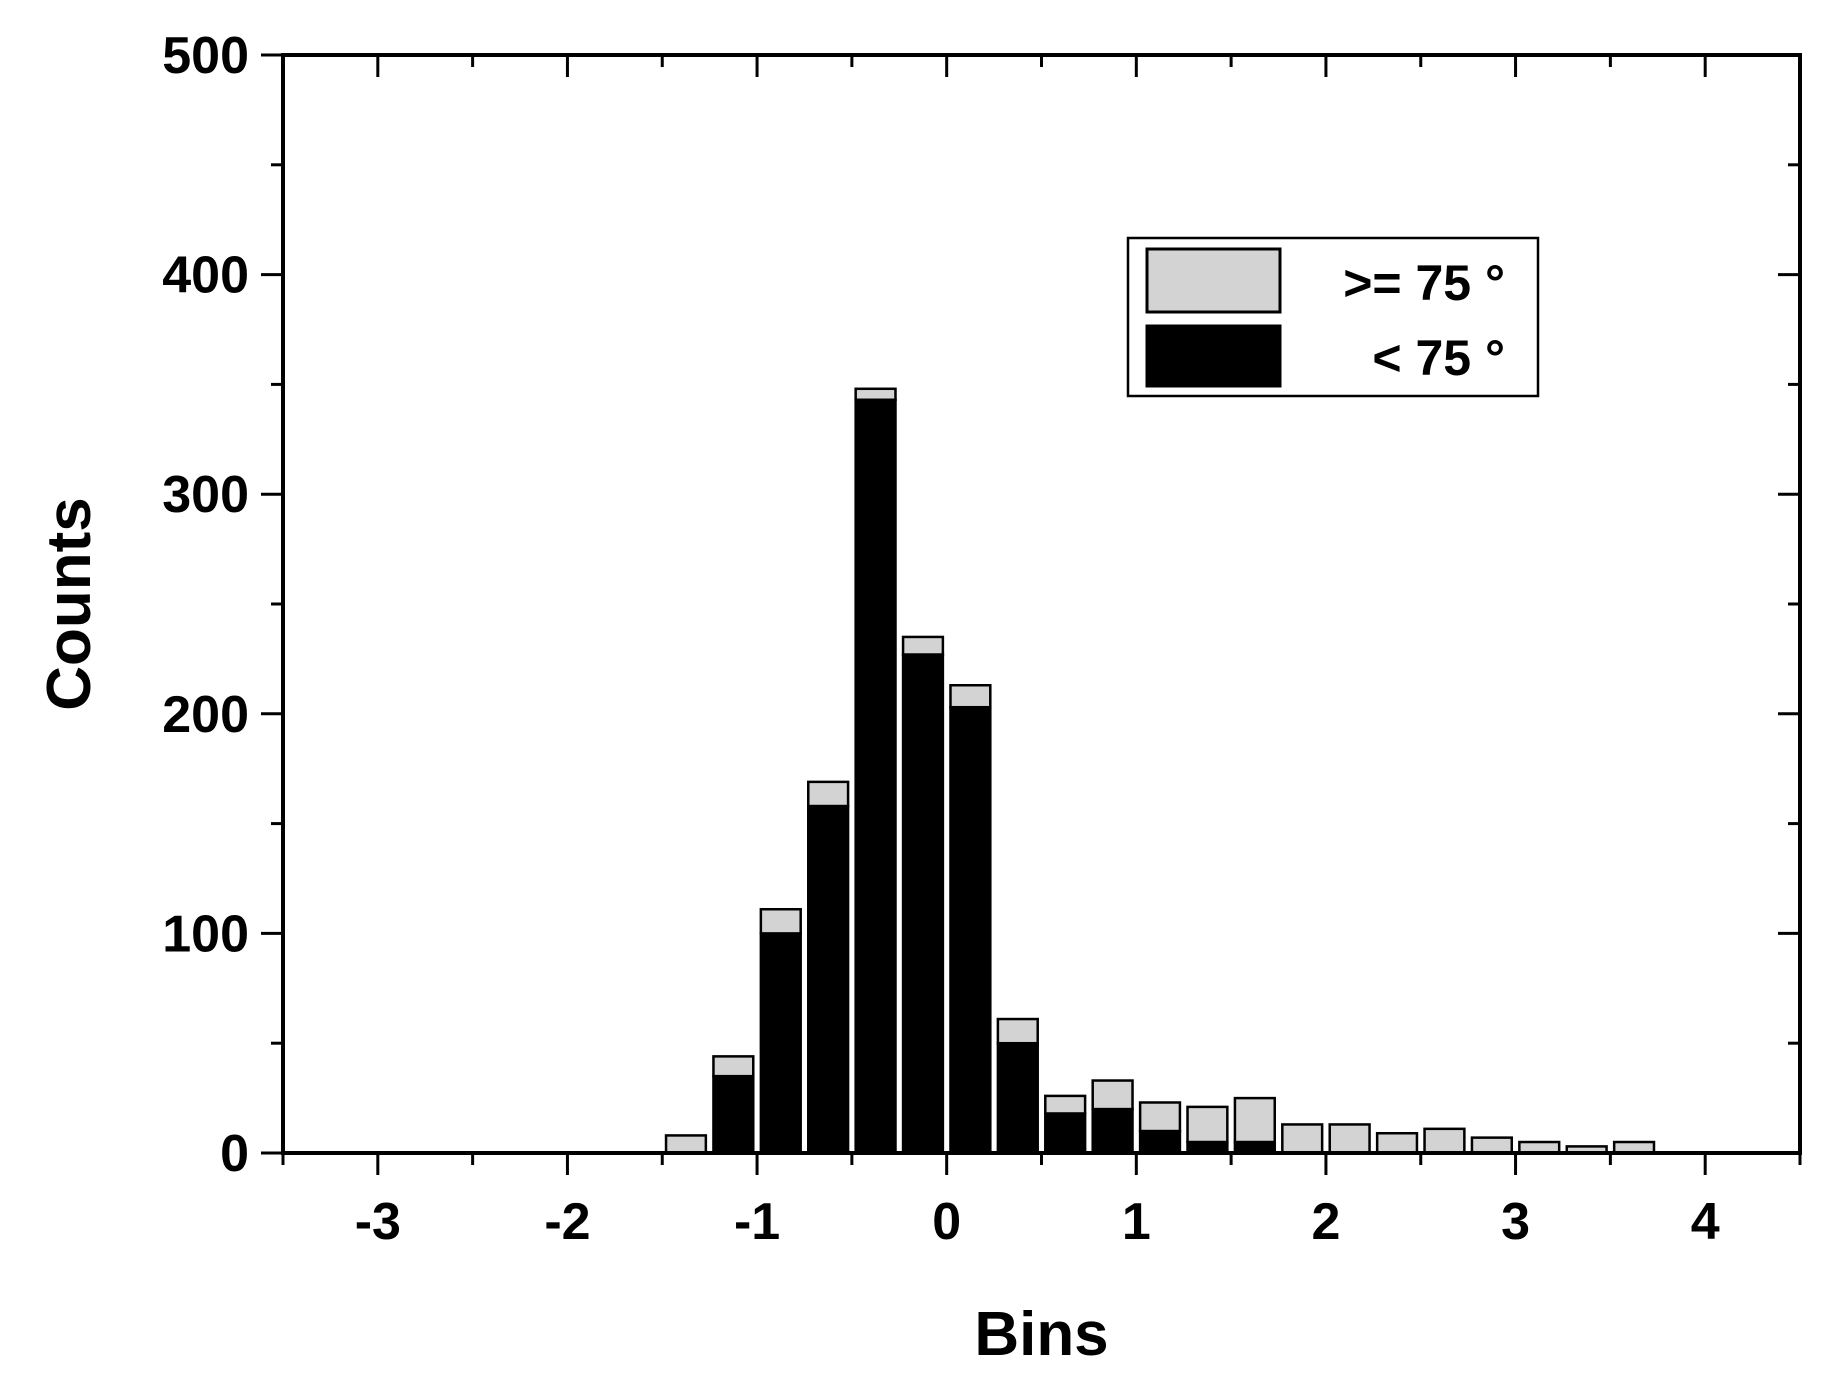  I want to click on y-tick-label: 300, so click(205, 495).